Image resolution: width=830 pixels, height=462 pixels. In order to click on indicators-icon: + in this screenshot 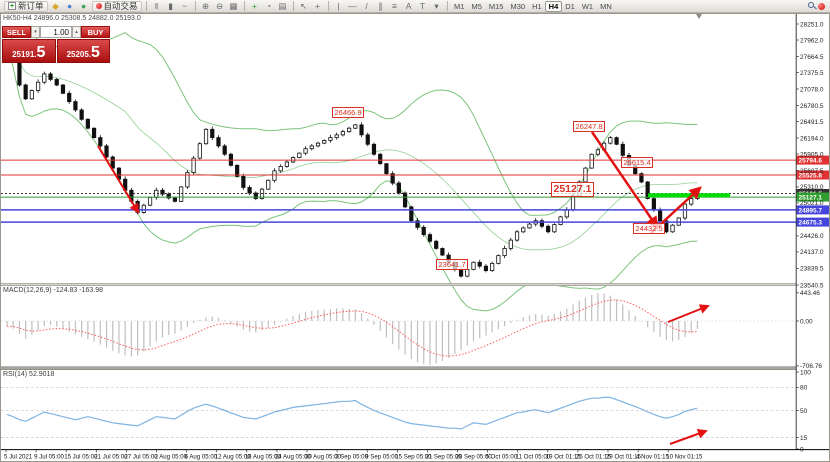, I will do `click(255, 6)`.